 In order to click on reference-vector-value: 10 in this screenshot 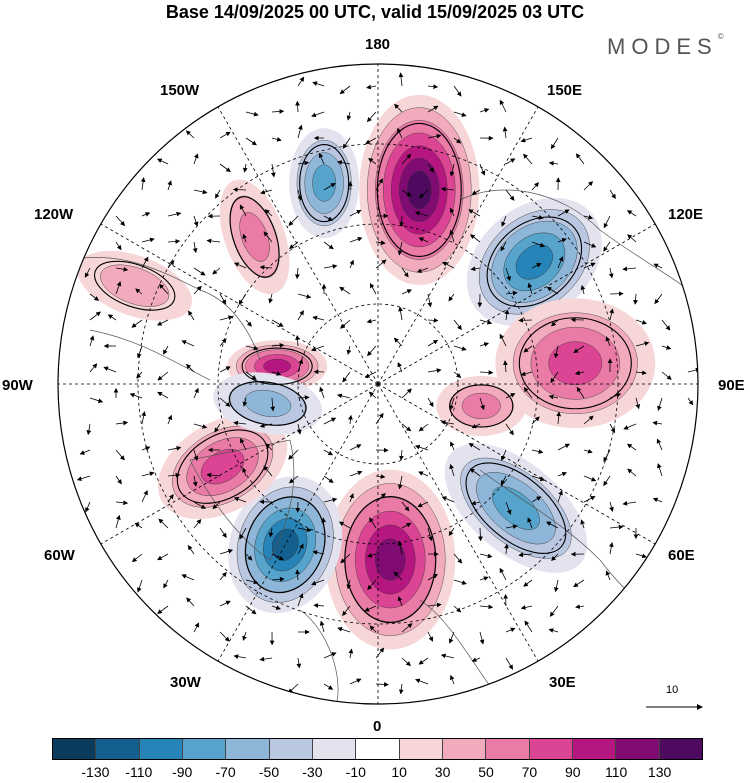, I will do `click(672, 690)`.